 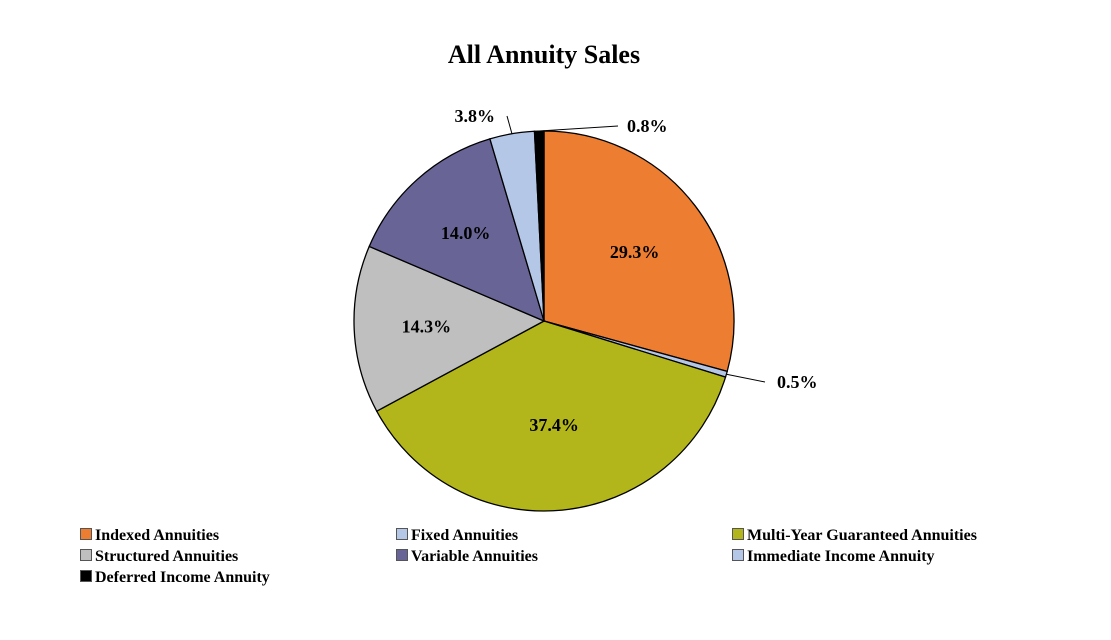 I want to click on pie-slice-variable-annuities, so click(x=457, y=230).